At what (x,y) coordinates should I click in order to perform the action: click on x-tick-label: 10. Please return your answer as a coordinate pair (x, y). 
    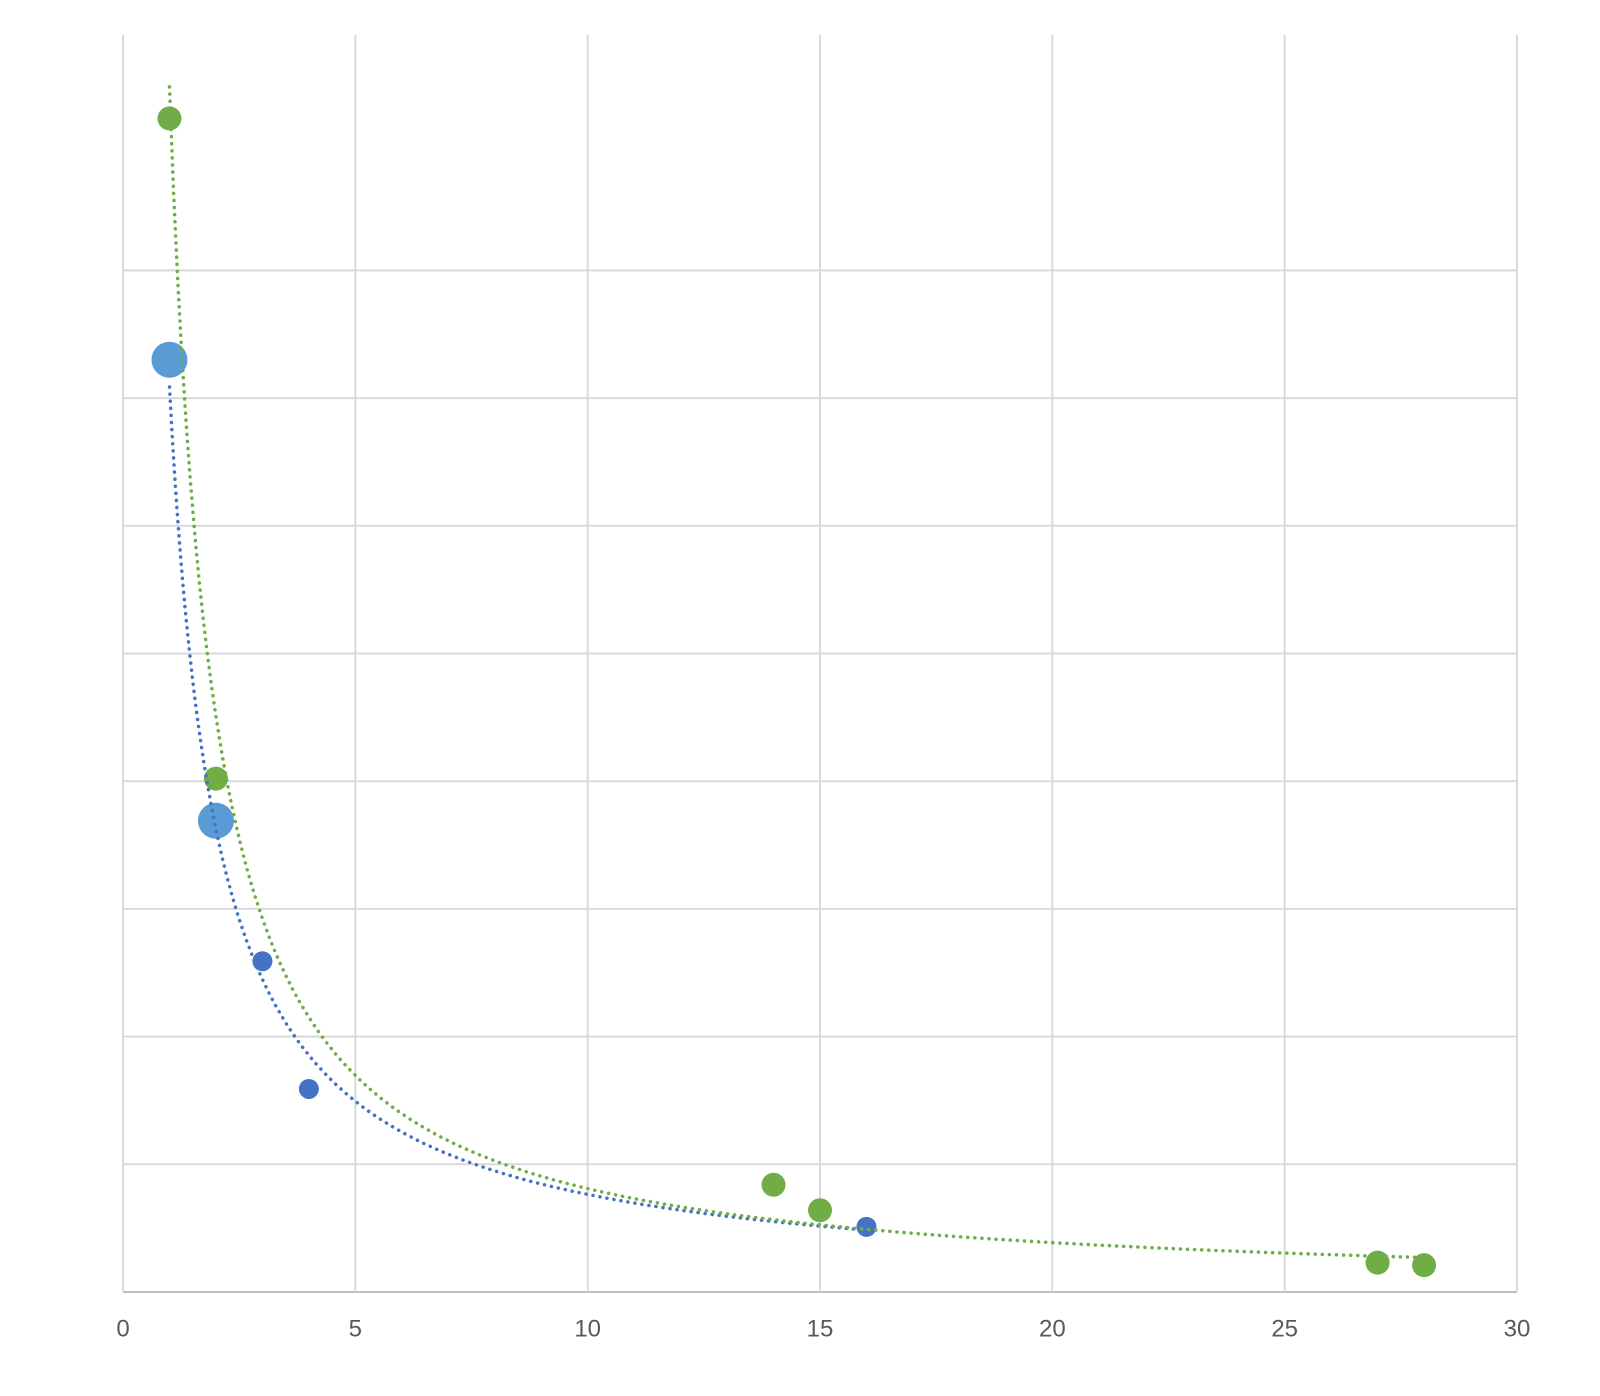
    Looking at the image, I should click on (587, 1328).